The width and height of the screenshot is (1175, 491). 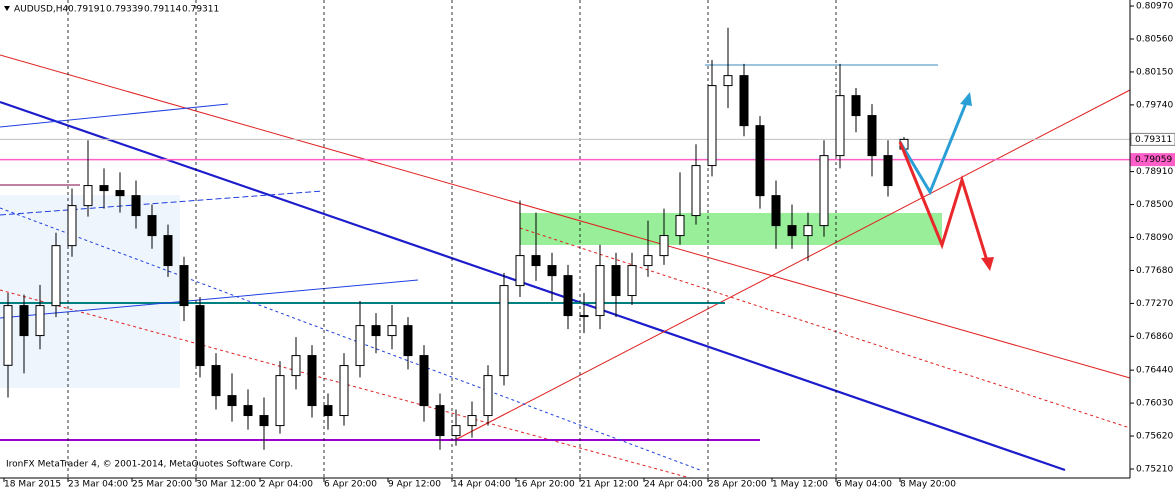 What do you see at coordinates (32, 485) in the screenshot?
I see `x-tick-label: 18 Mar 2015` at bounding box center [32, 485].